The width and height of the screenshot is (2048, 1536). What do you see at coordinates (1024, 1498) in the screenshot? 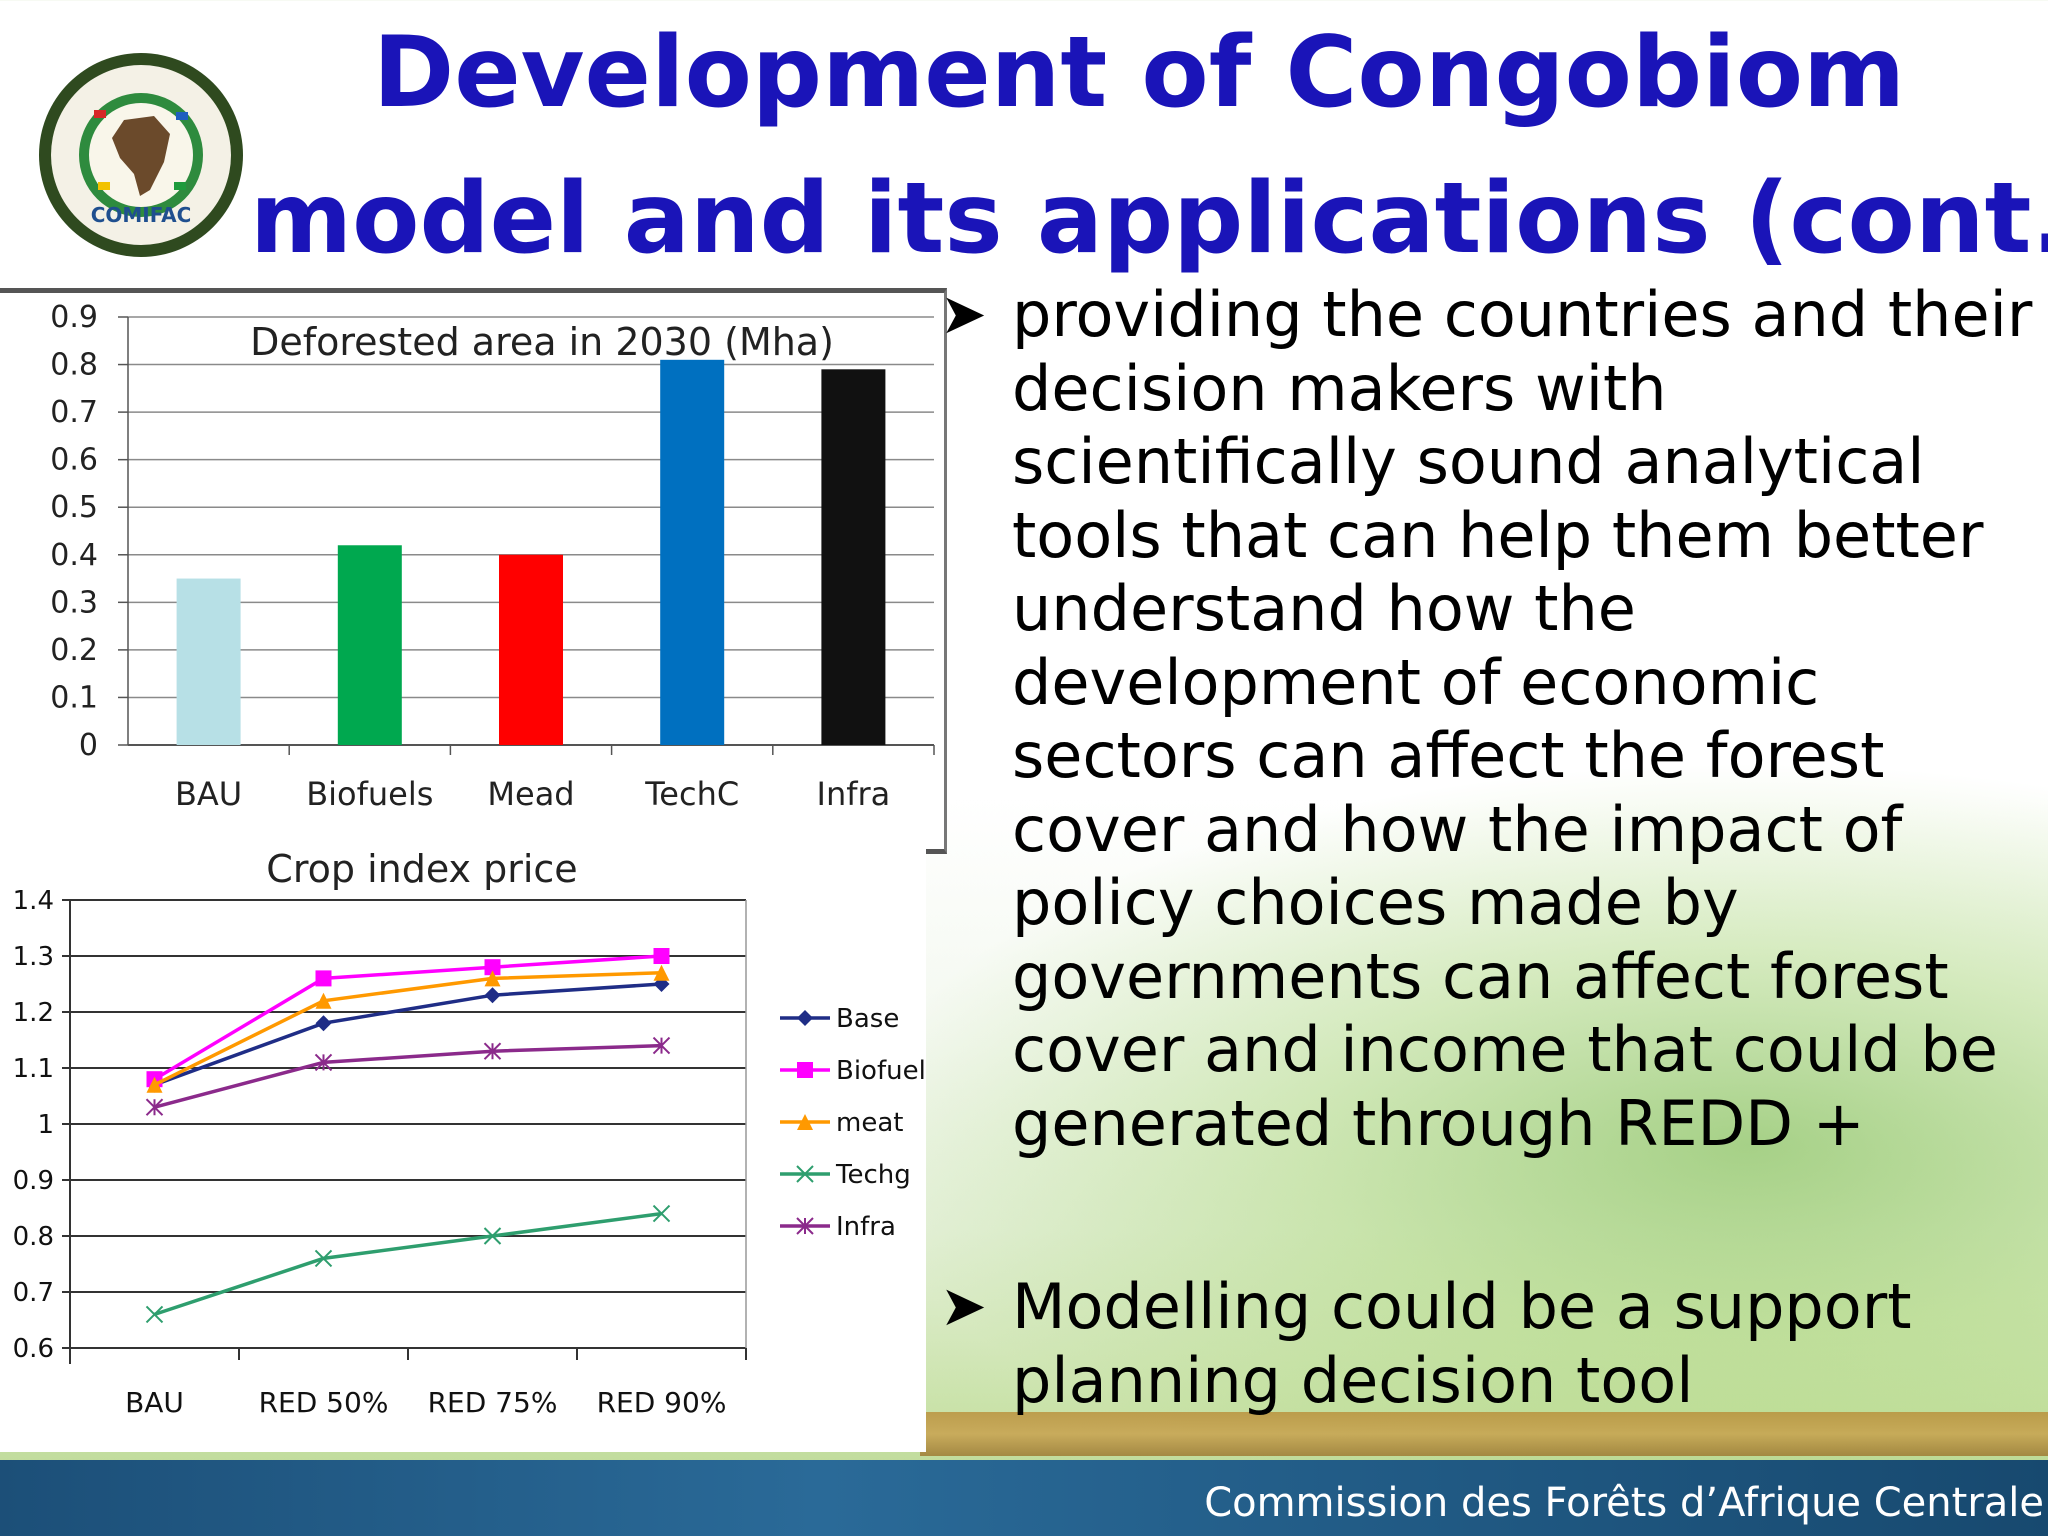
I see `footer-bar: Commission des Forêts d’Afrique Centrale` at bounding box center [1024, 1498].